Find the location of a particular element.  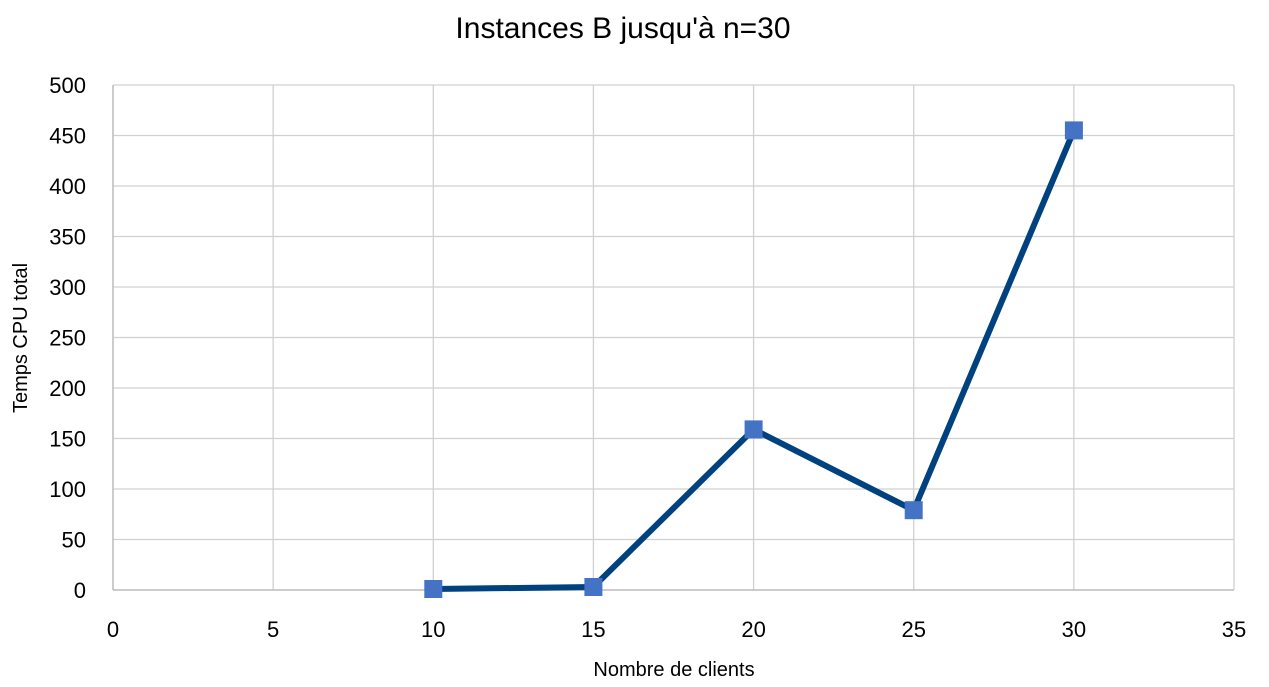

y-axis-title: Temps CPU total is located at coordinates (21, 338).